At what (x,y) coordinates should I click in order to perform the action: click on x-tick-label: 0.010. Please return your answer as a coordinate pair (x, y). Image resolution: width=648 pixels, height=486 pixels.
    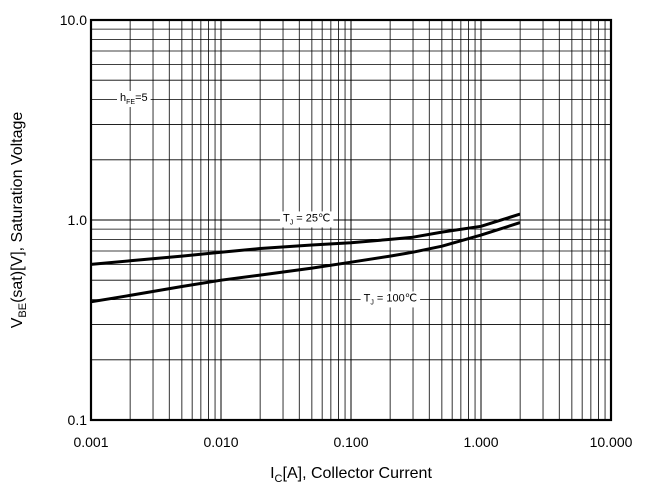
    Looking at the image, I should click on (220, 442).